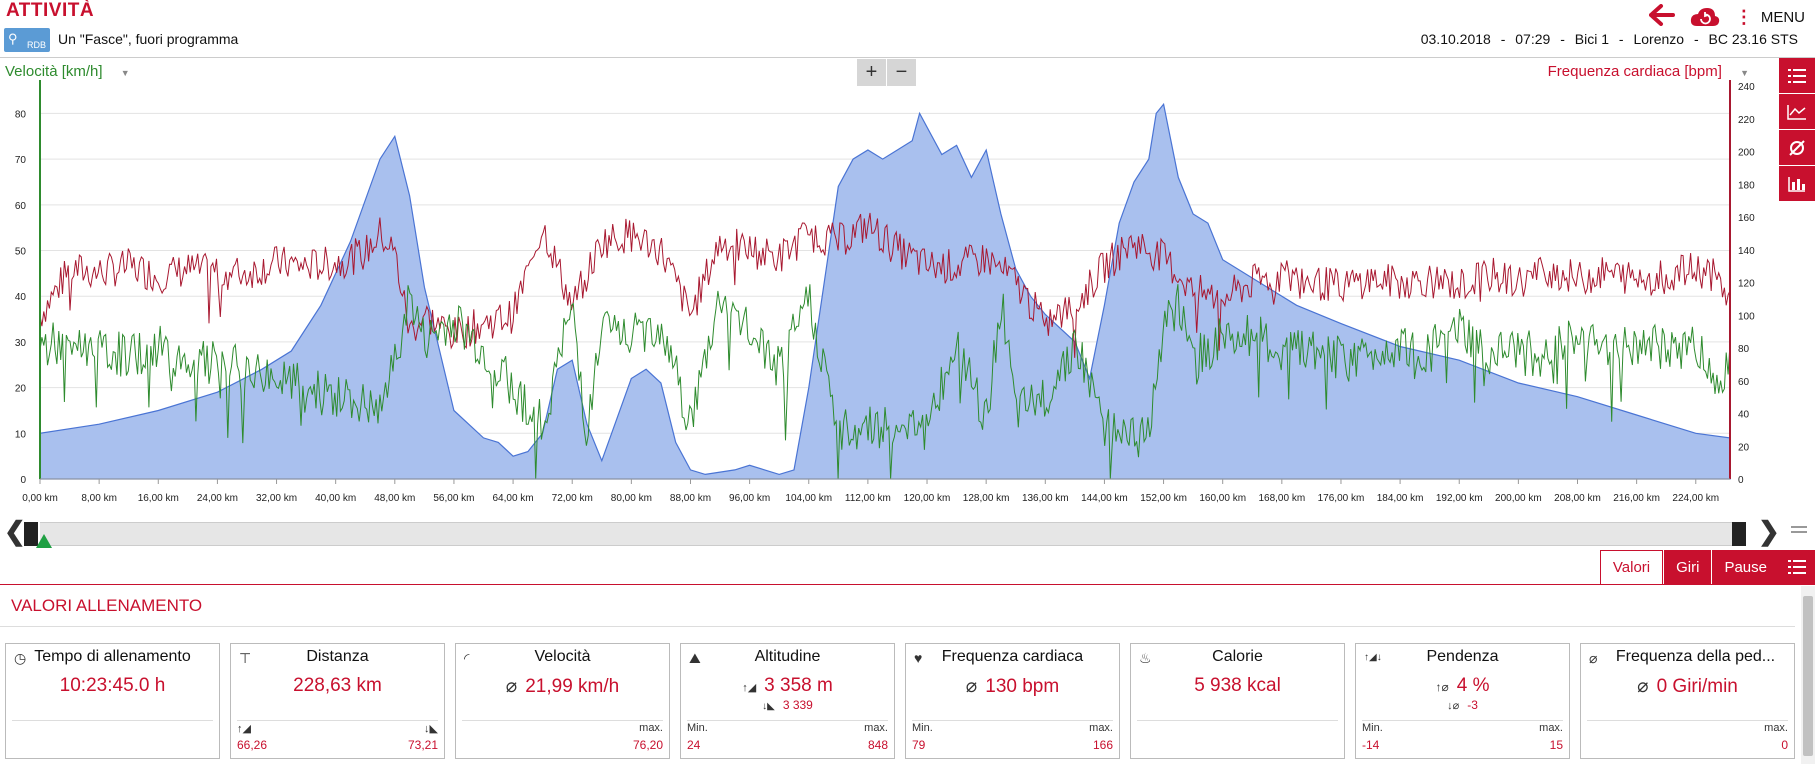 This screenshot has height=764, width=1815. Describe the element at coordinates (907, 57) in the screenshot. I see `header-divider` at that location.